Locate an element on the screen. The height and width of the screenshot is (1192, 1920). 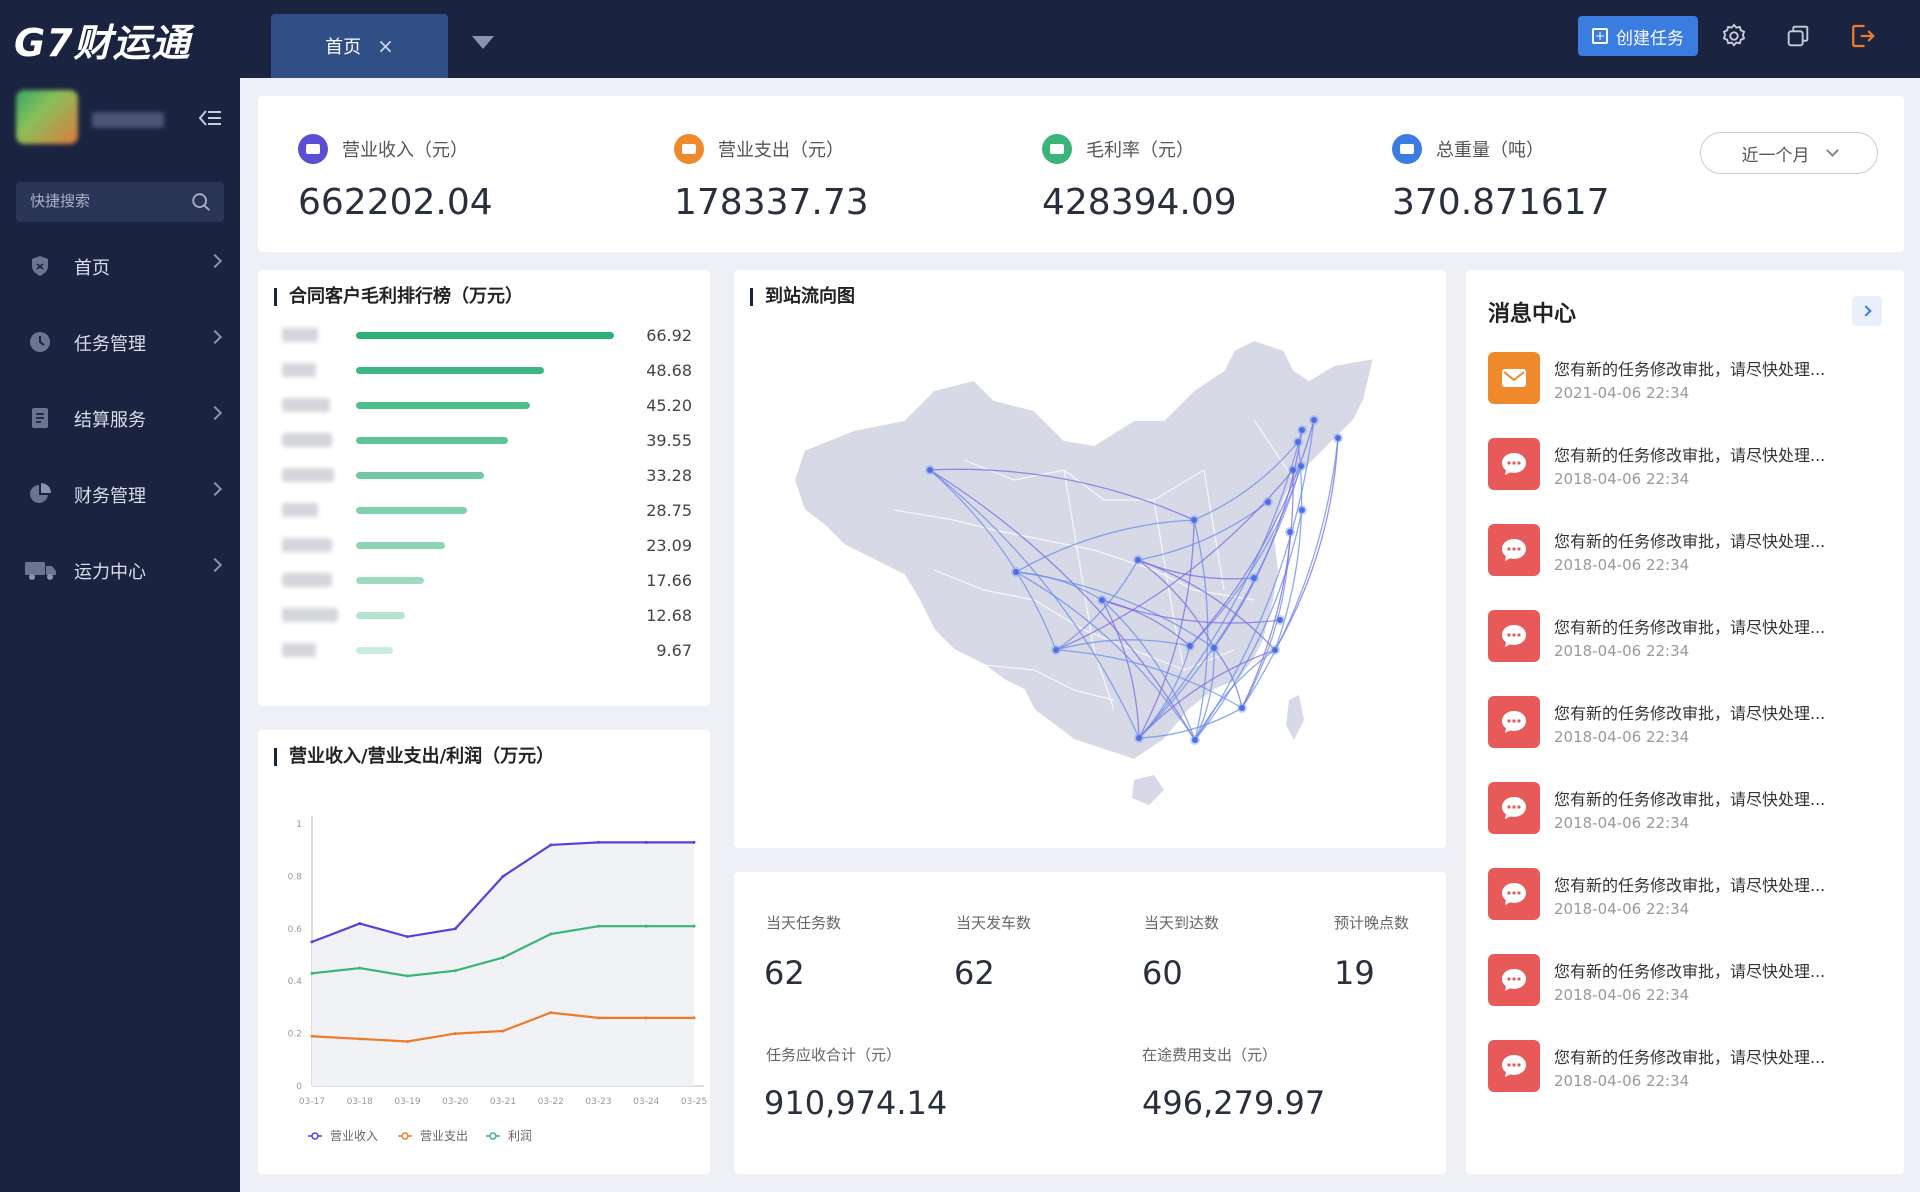
sidebar-item-finance: 财务管理 is located at coordinates (120, 494).